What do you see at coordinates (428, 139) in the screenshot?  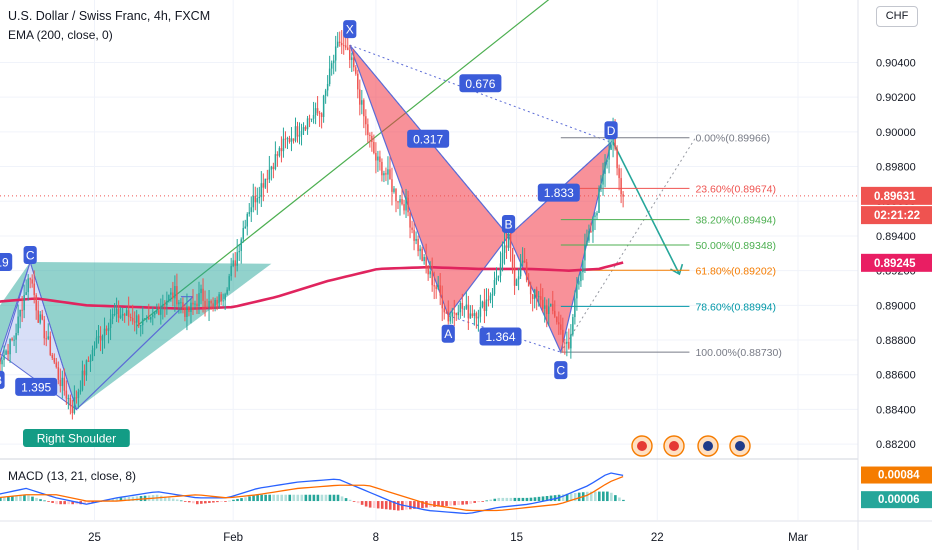 I see `pattern-ratio: 0.317` at bounding box center [428, 139].